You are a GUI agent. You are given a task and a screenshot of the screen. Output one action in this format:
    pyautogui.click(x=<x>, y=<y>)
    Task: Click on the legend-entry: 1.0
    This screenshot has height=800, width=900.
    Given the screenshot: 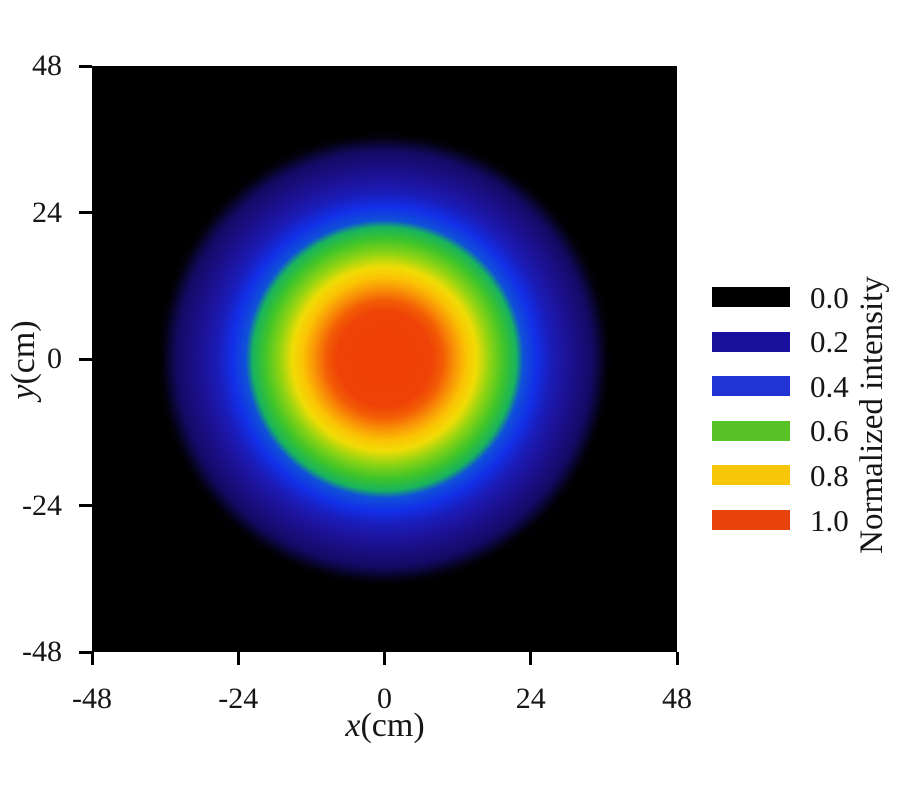 What is the action you would take?
    pyautogui.click(x=780, y=520)
    